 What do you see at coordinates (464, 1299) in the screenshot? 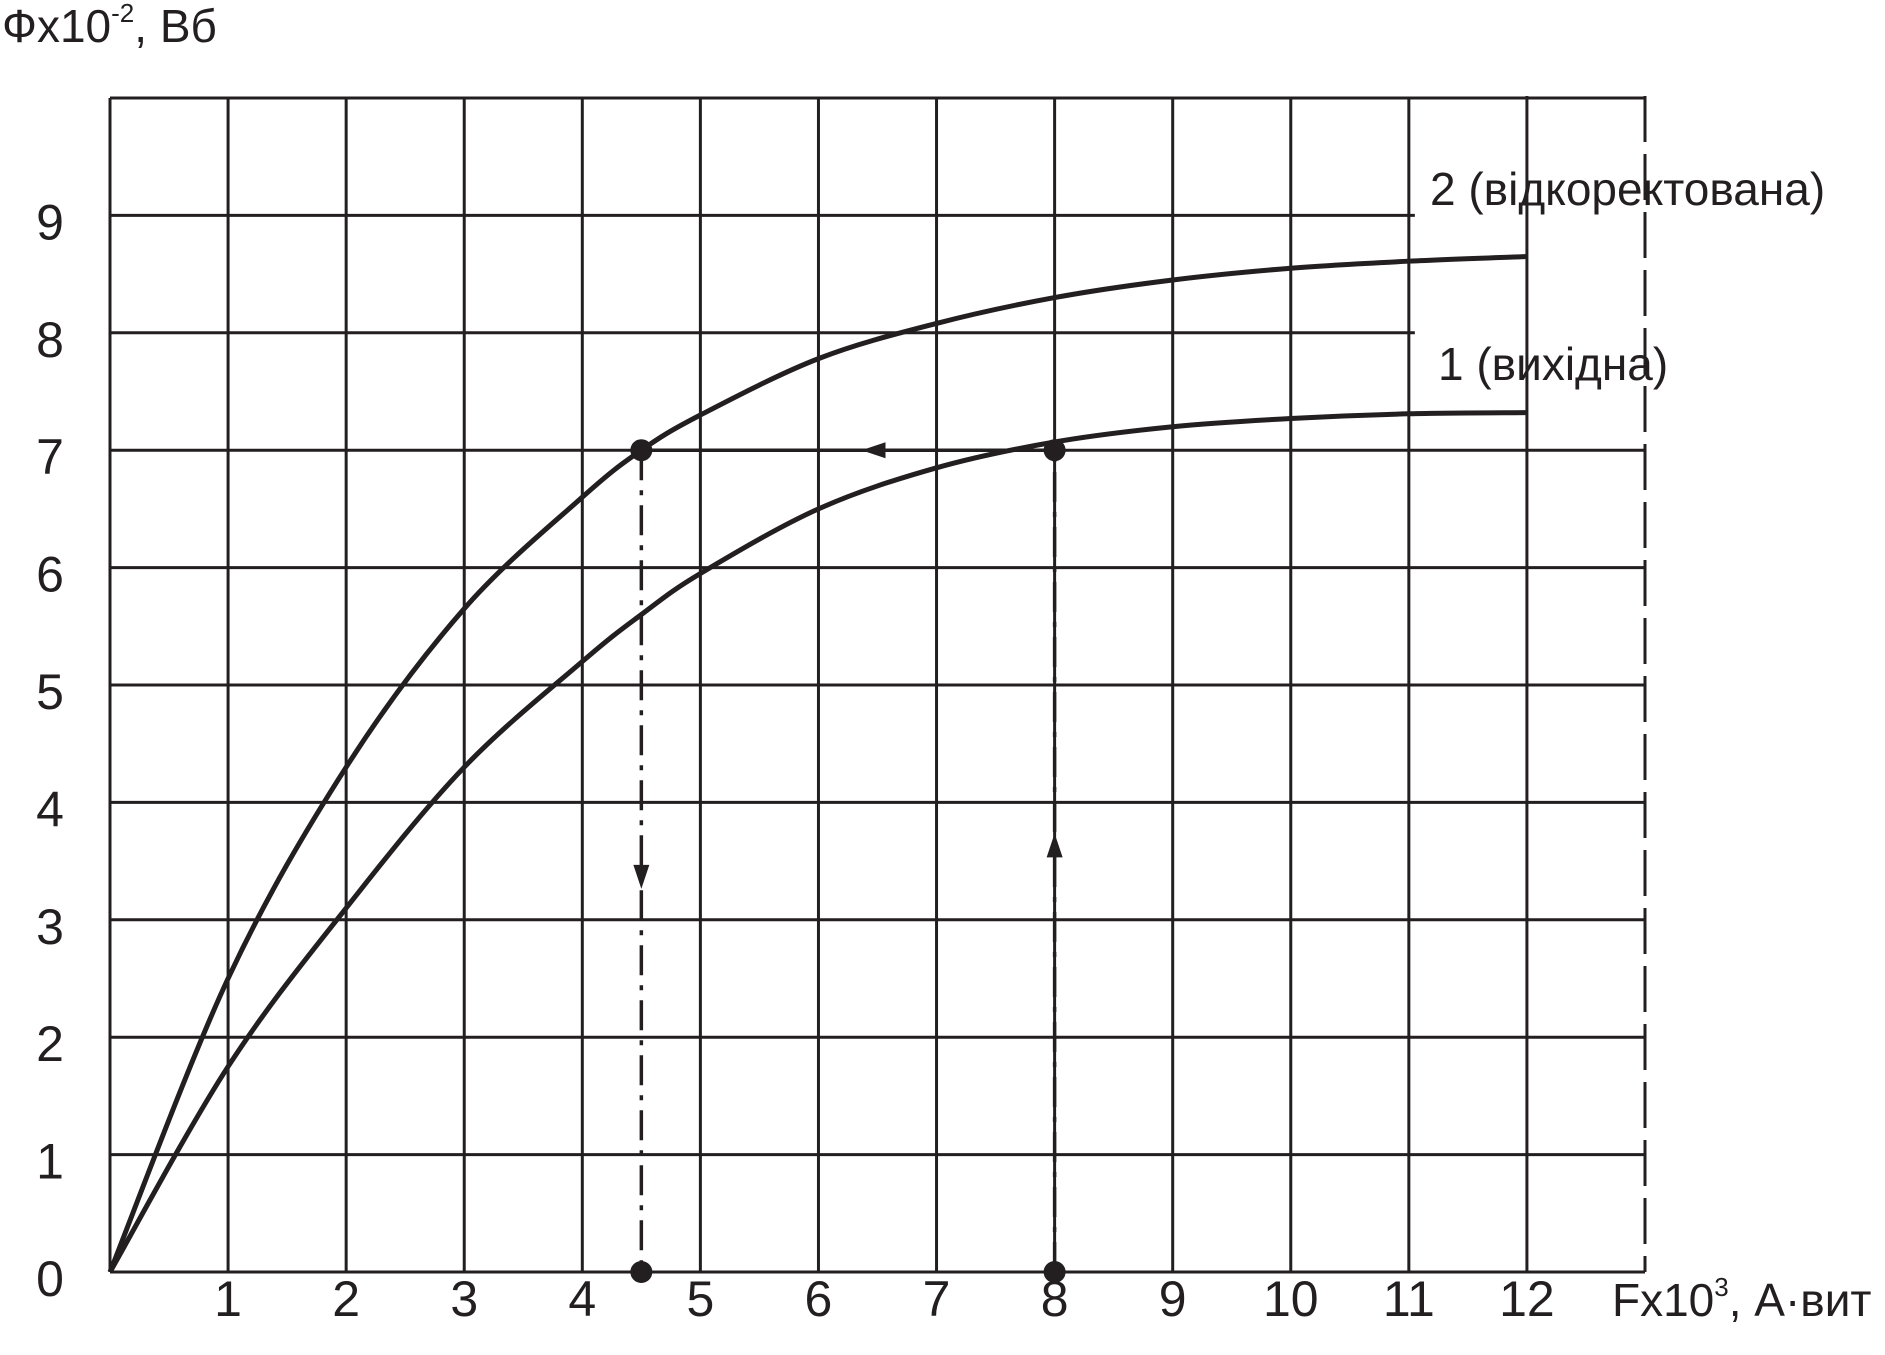
I see `x-tick-label-3: 3` at bounding box center [464, 1299].